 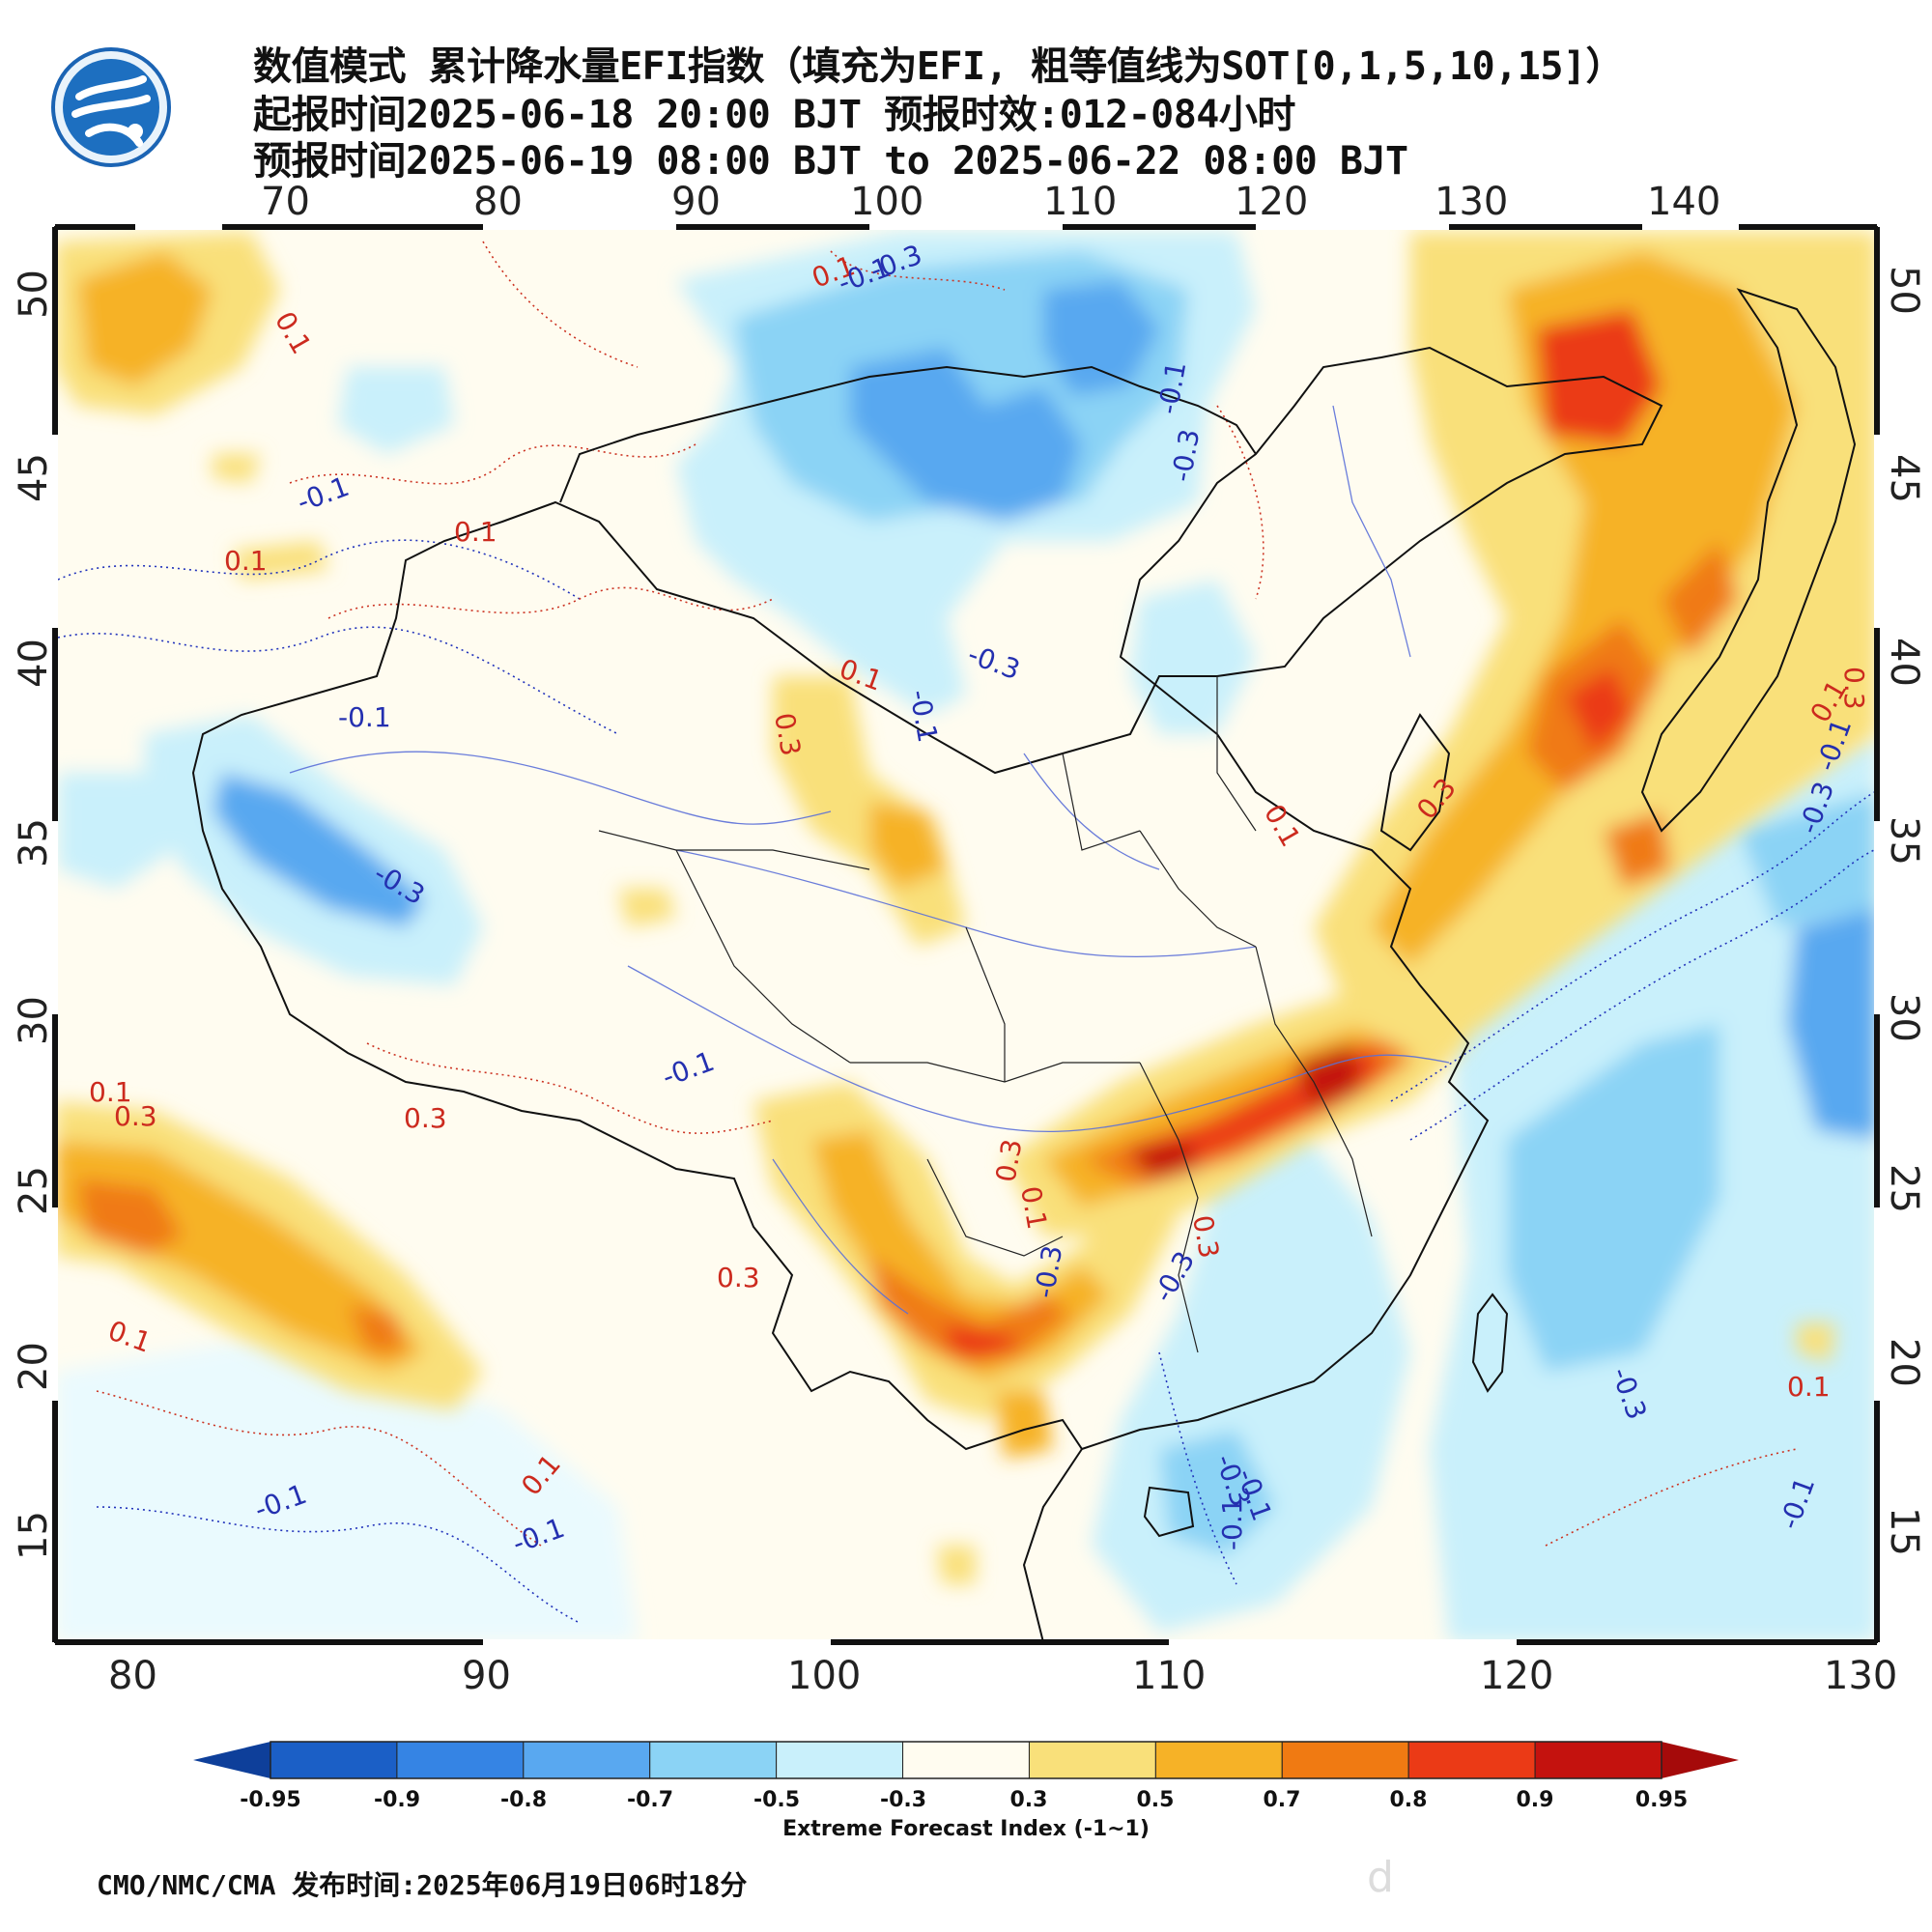 What do you see at coordinates (1904, 662) in the screenshot?
I see `right-lat-label: 40` at bounding box center [1904, 662].